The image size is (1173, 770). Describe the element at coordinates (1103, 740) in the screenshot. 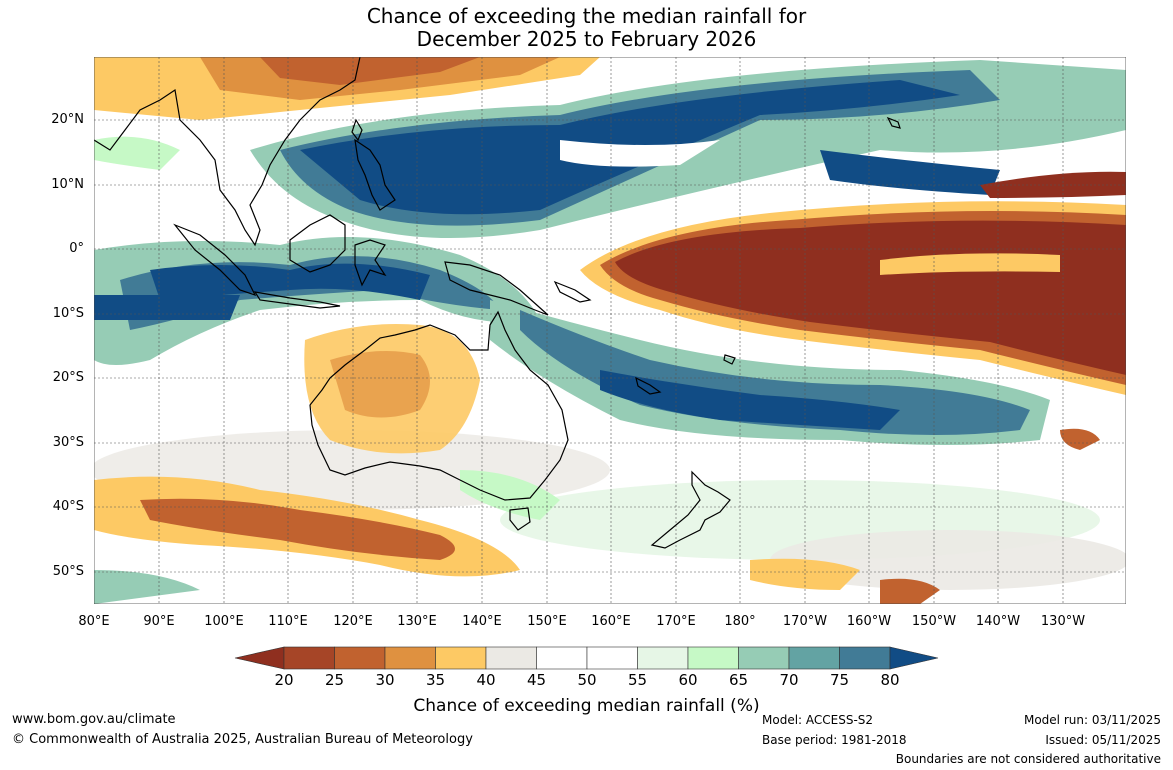

I see `footer-issued: Issued: 05/11/2025` at that location.